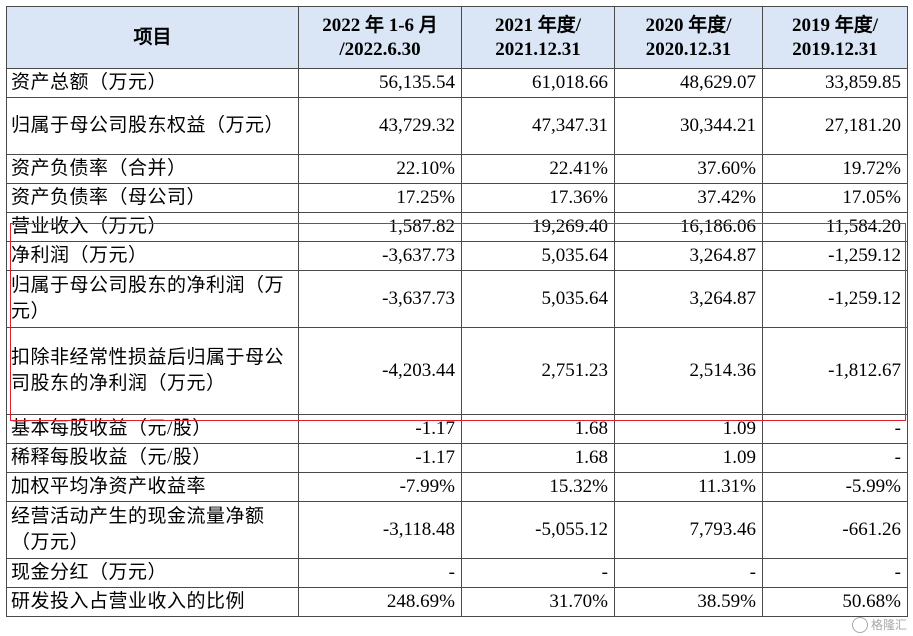 The width and height of the screenshot is (913, 636). What do you see at coordinates (835, 169) in the screenshot?
I see `cell-value: 19.72%` at bounding box center [835, 169].